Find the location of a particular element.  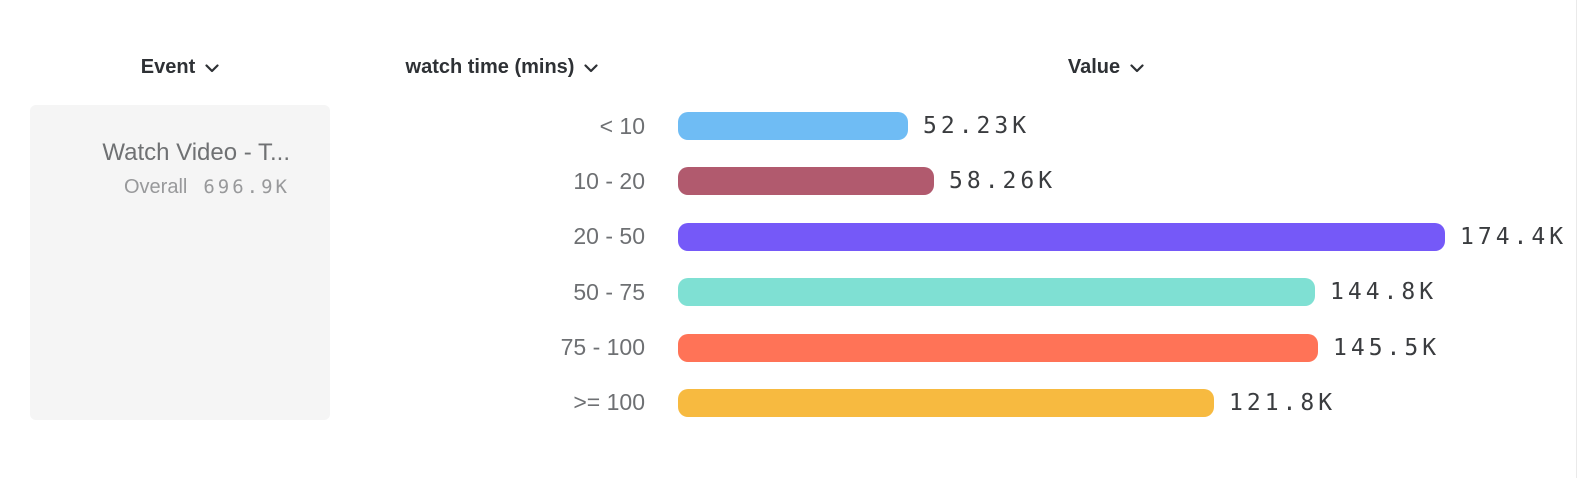

bar-value-label: 144.8K is located at coordinates (1384, 292).